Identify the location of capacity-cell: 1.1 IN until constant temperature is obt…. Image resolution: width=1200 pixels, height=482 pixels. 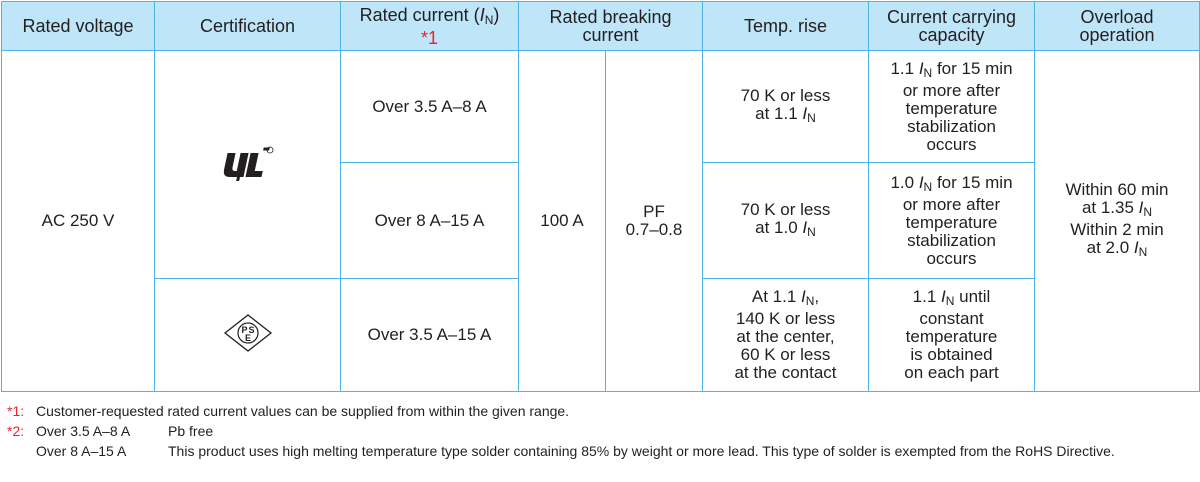
(951, 335).